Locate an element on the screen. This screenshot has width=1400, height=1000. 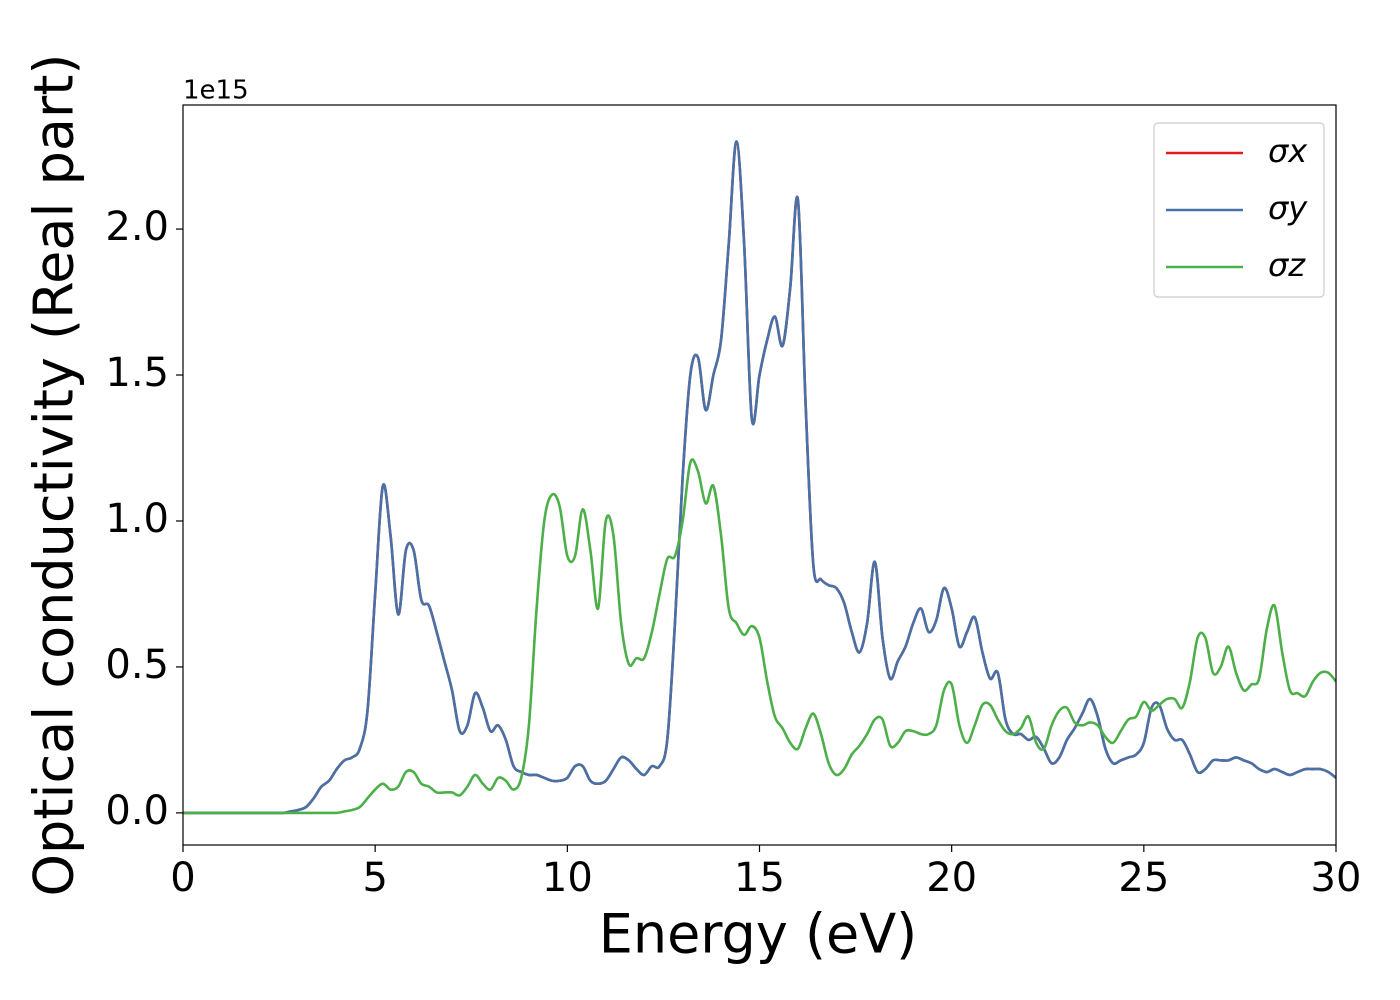
legend-label: σz is located at coordinates (1287, 265).